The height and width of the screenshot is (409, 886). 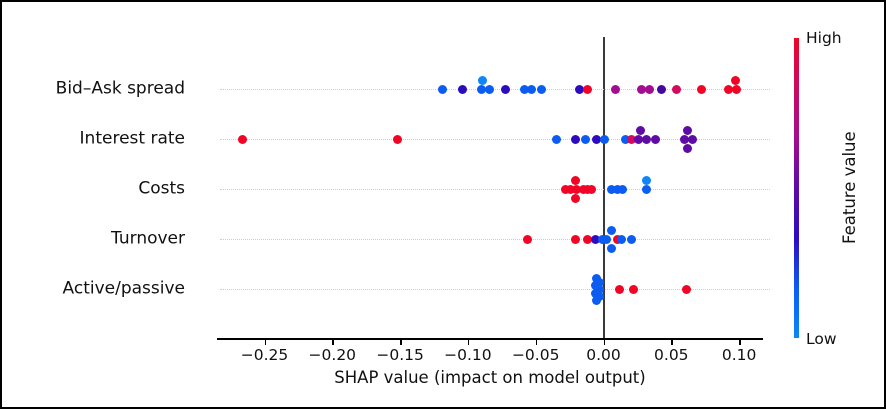 I want to click on x-axis-tick-label: −0.15, so click(x=400, y=355).